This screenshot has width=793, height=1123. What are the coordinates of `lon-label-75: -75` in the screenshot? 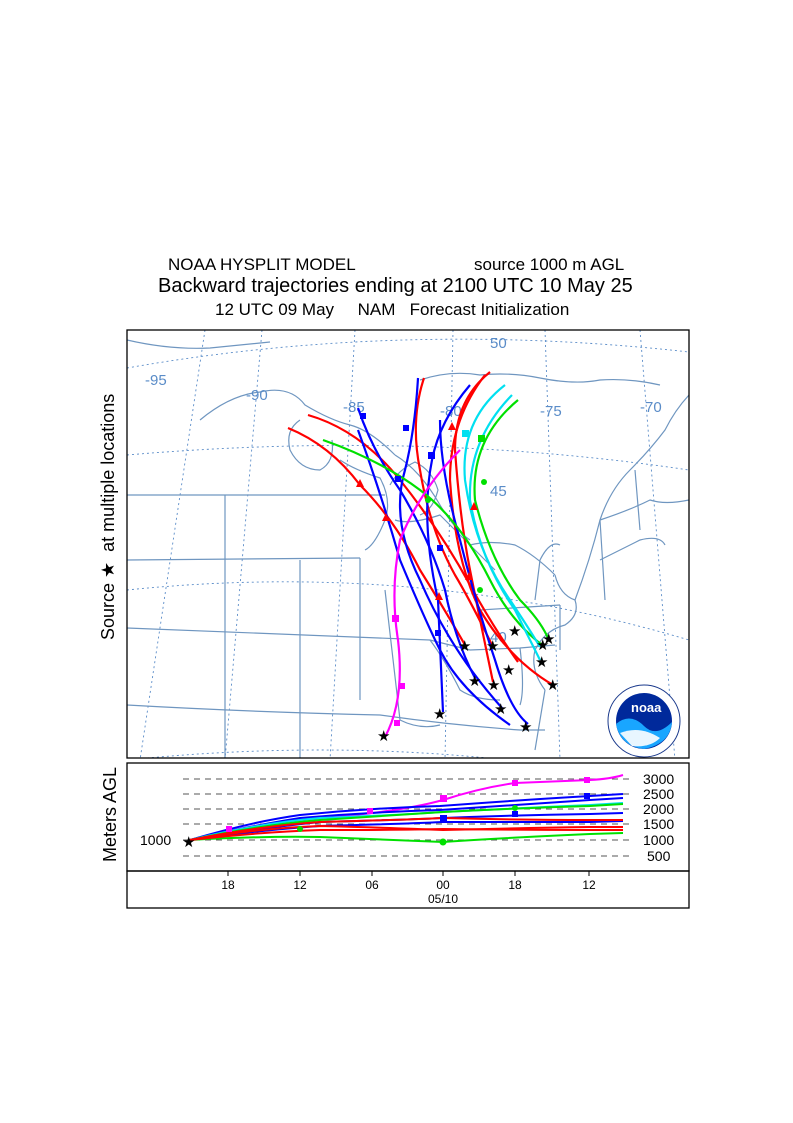 It's located at (551, 411).